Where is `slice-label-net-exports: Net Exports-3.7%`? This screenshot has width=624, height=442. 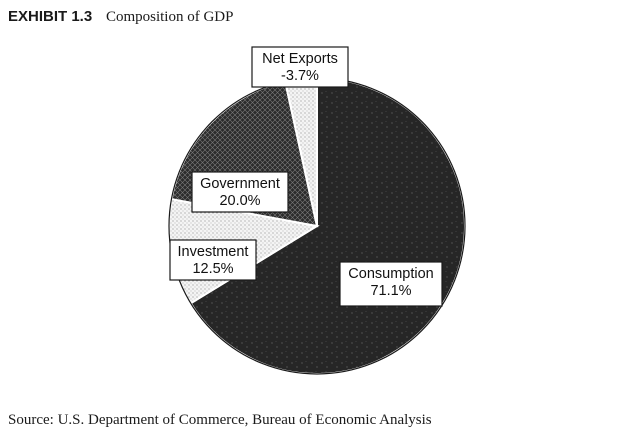
slice-label-net-exports: Net Exports-3.7% is located at coordinates (300, 67).